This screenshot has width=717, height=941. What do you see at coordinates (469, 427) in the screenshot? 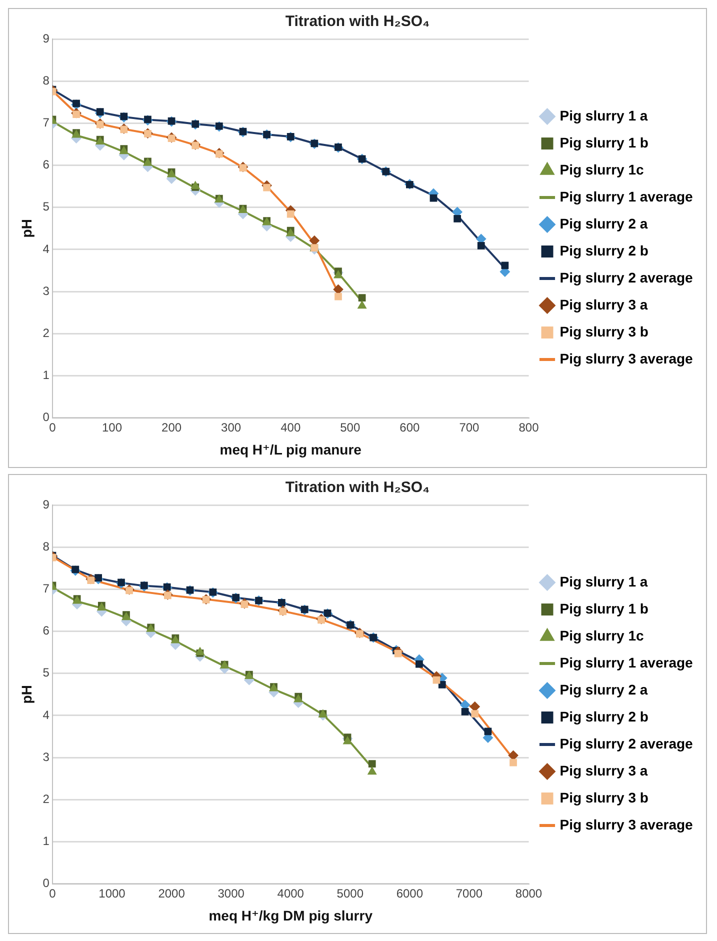
I see `x-tick-label: 700` at bounding box center [469, 427].